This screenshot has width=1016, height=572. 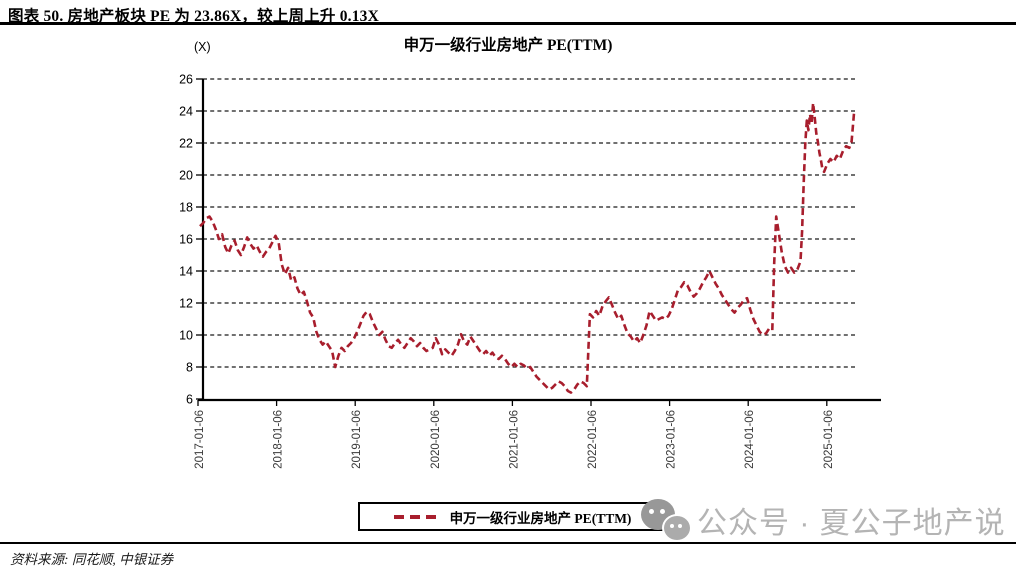 What do you see at coordinates (436, 439) in the screenshot?
I see `svg-text: 2020-01-06` at bounding box center [436, 439].